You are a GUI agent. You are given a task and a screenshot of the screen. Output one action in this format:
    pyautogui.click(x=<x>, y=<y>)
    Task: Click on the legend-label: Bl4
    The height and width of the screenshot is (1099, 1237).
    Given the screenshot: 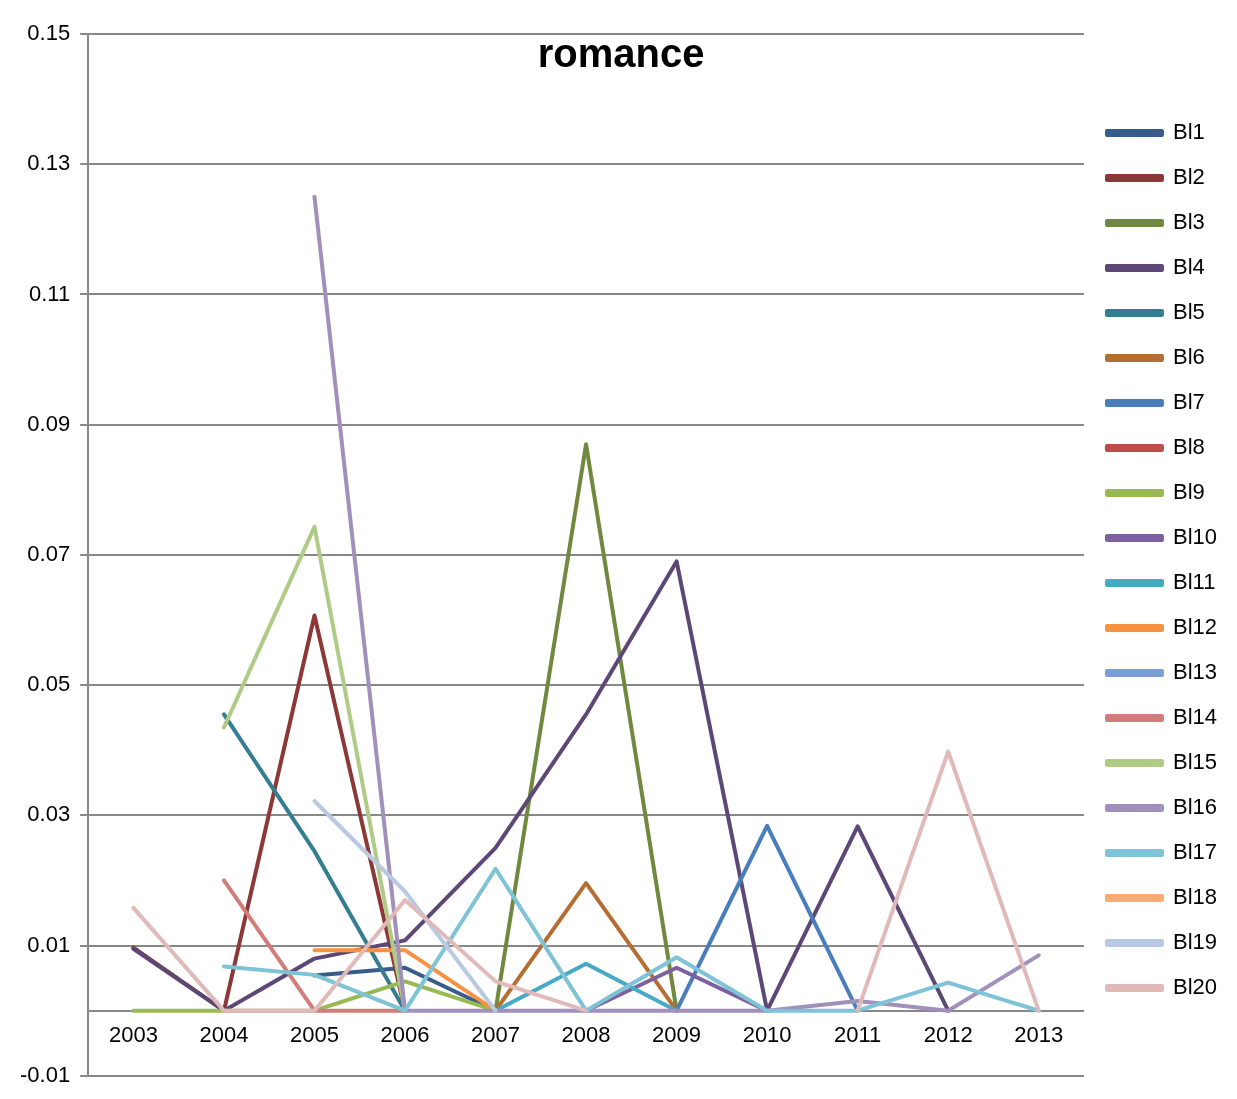 What is the action you would take?
    pyautogui.click(x=1188, y=267)
    